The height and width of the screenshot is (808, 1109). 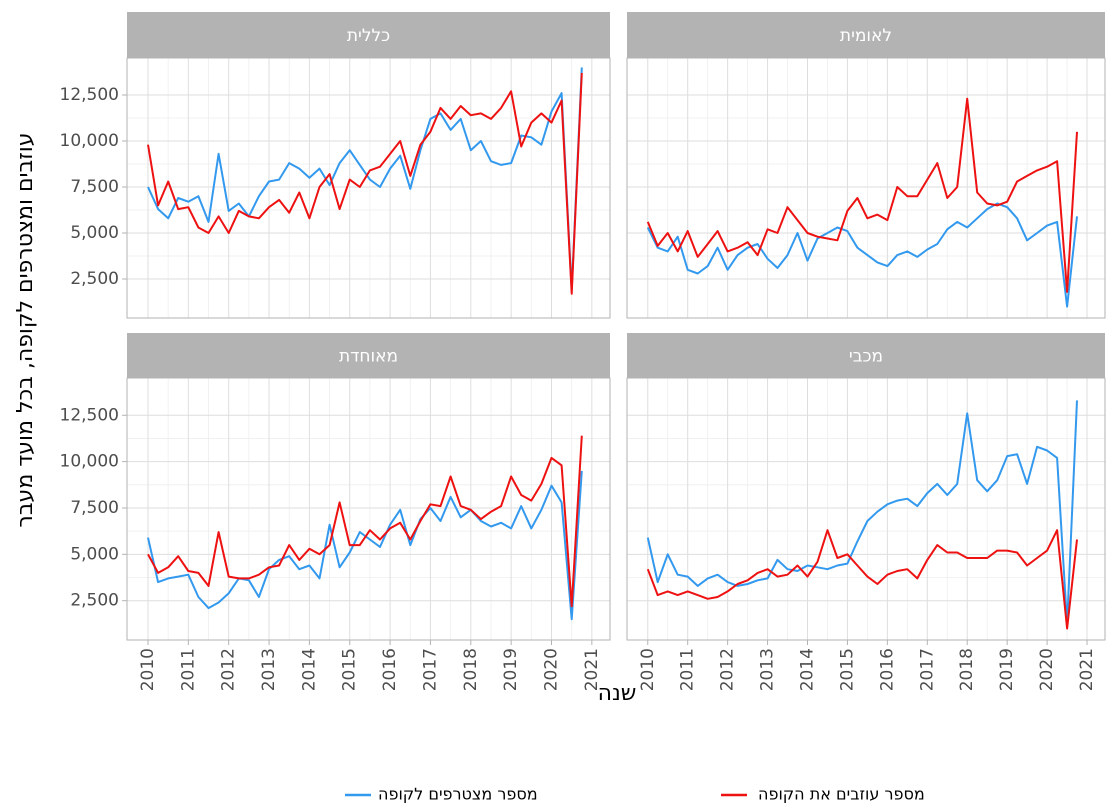 I want to click on strip-title: כללית, so click(x=368, y=36).